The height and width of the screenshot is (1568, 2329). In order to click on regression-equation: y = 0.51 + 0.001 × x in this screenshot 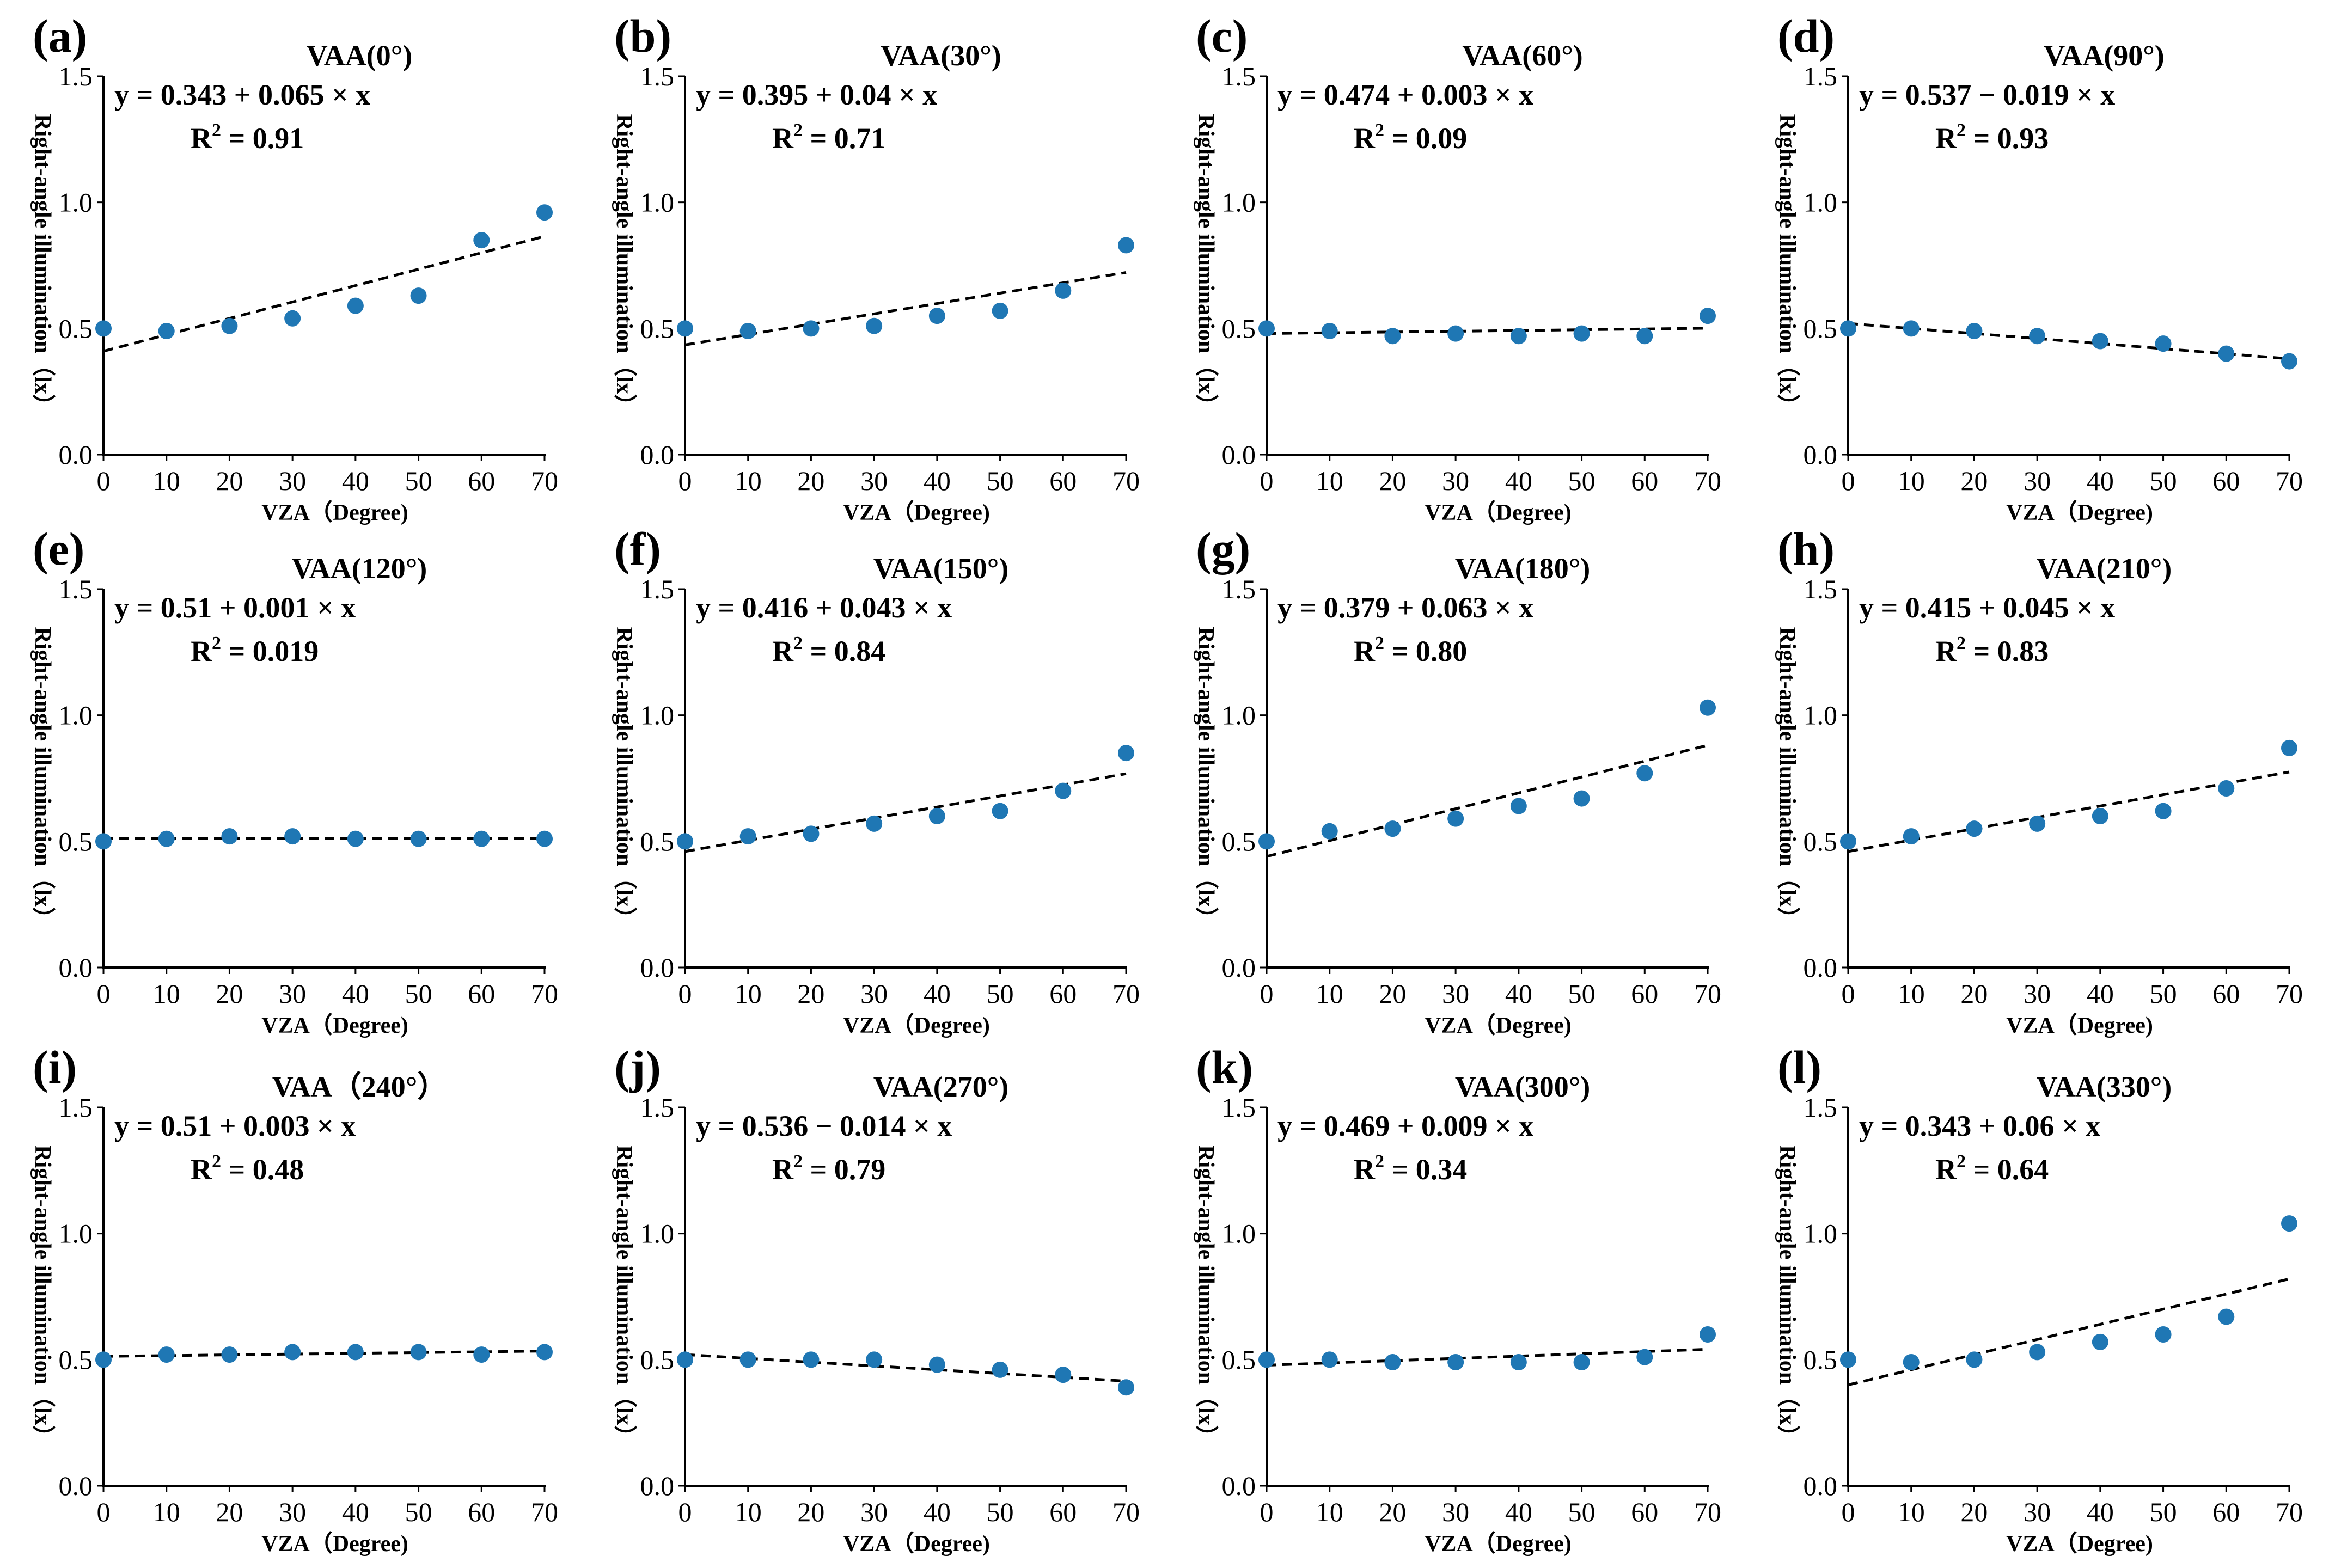, I will do `click(235, 607)`.